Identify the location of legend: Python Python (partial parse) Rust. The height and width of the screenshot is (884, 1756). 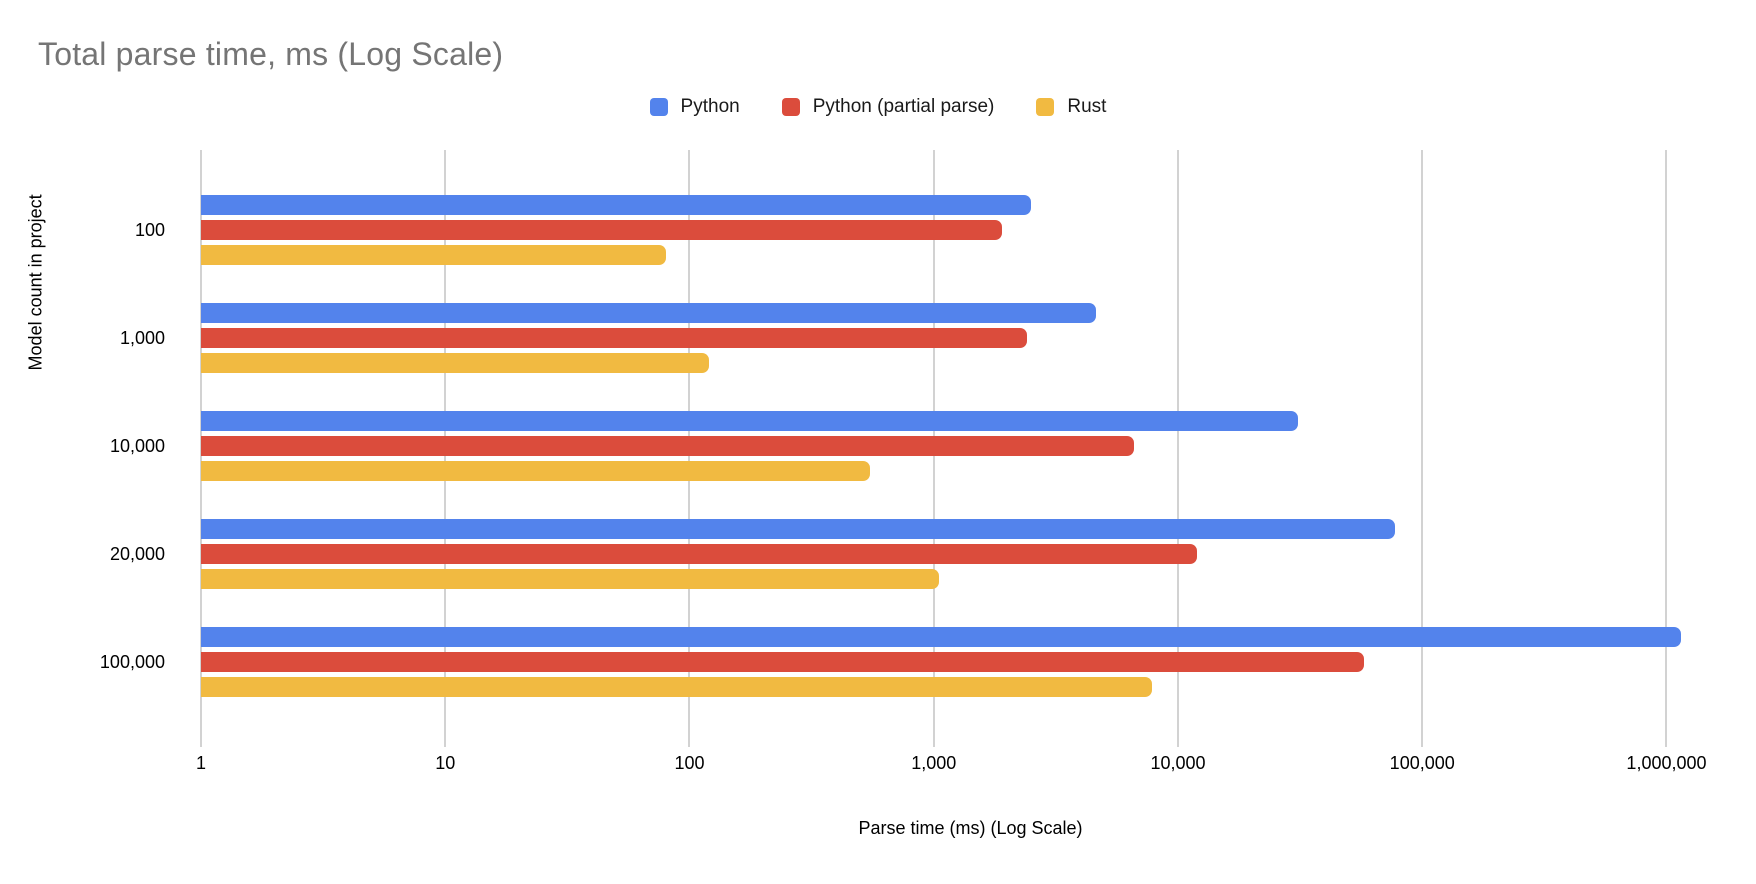
(878, 107).